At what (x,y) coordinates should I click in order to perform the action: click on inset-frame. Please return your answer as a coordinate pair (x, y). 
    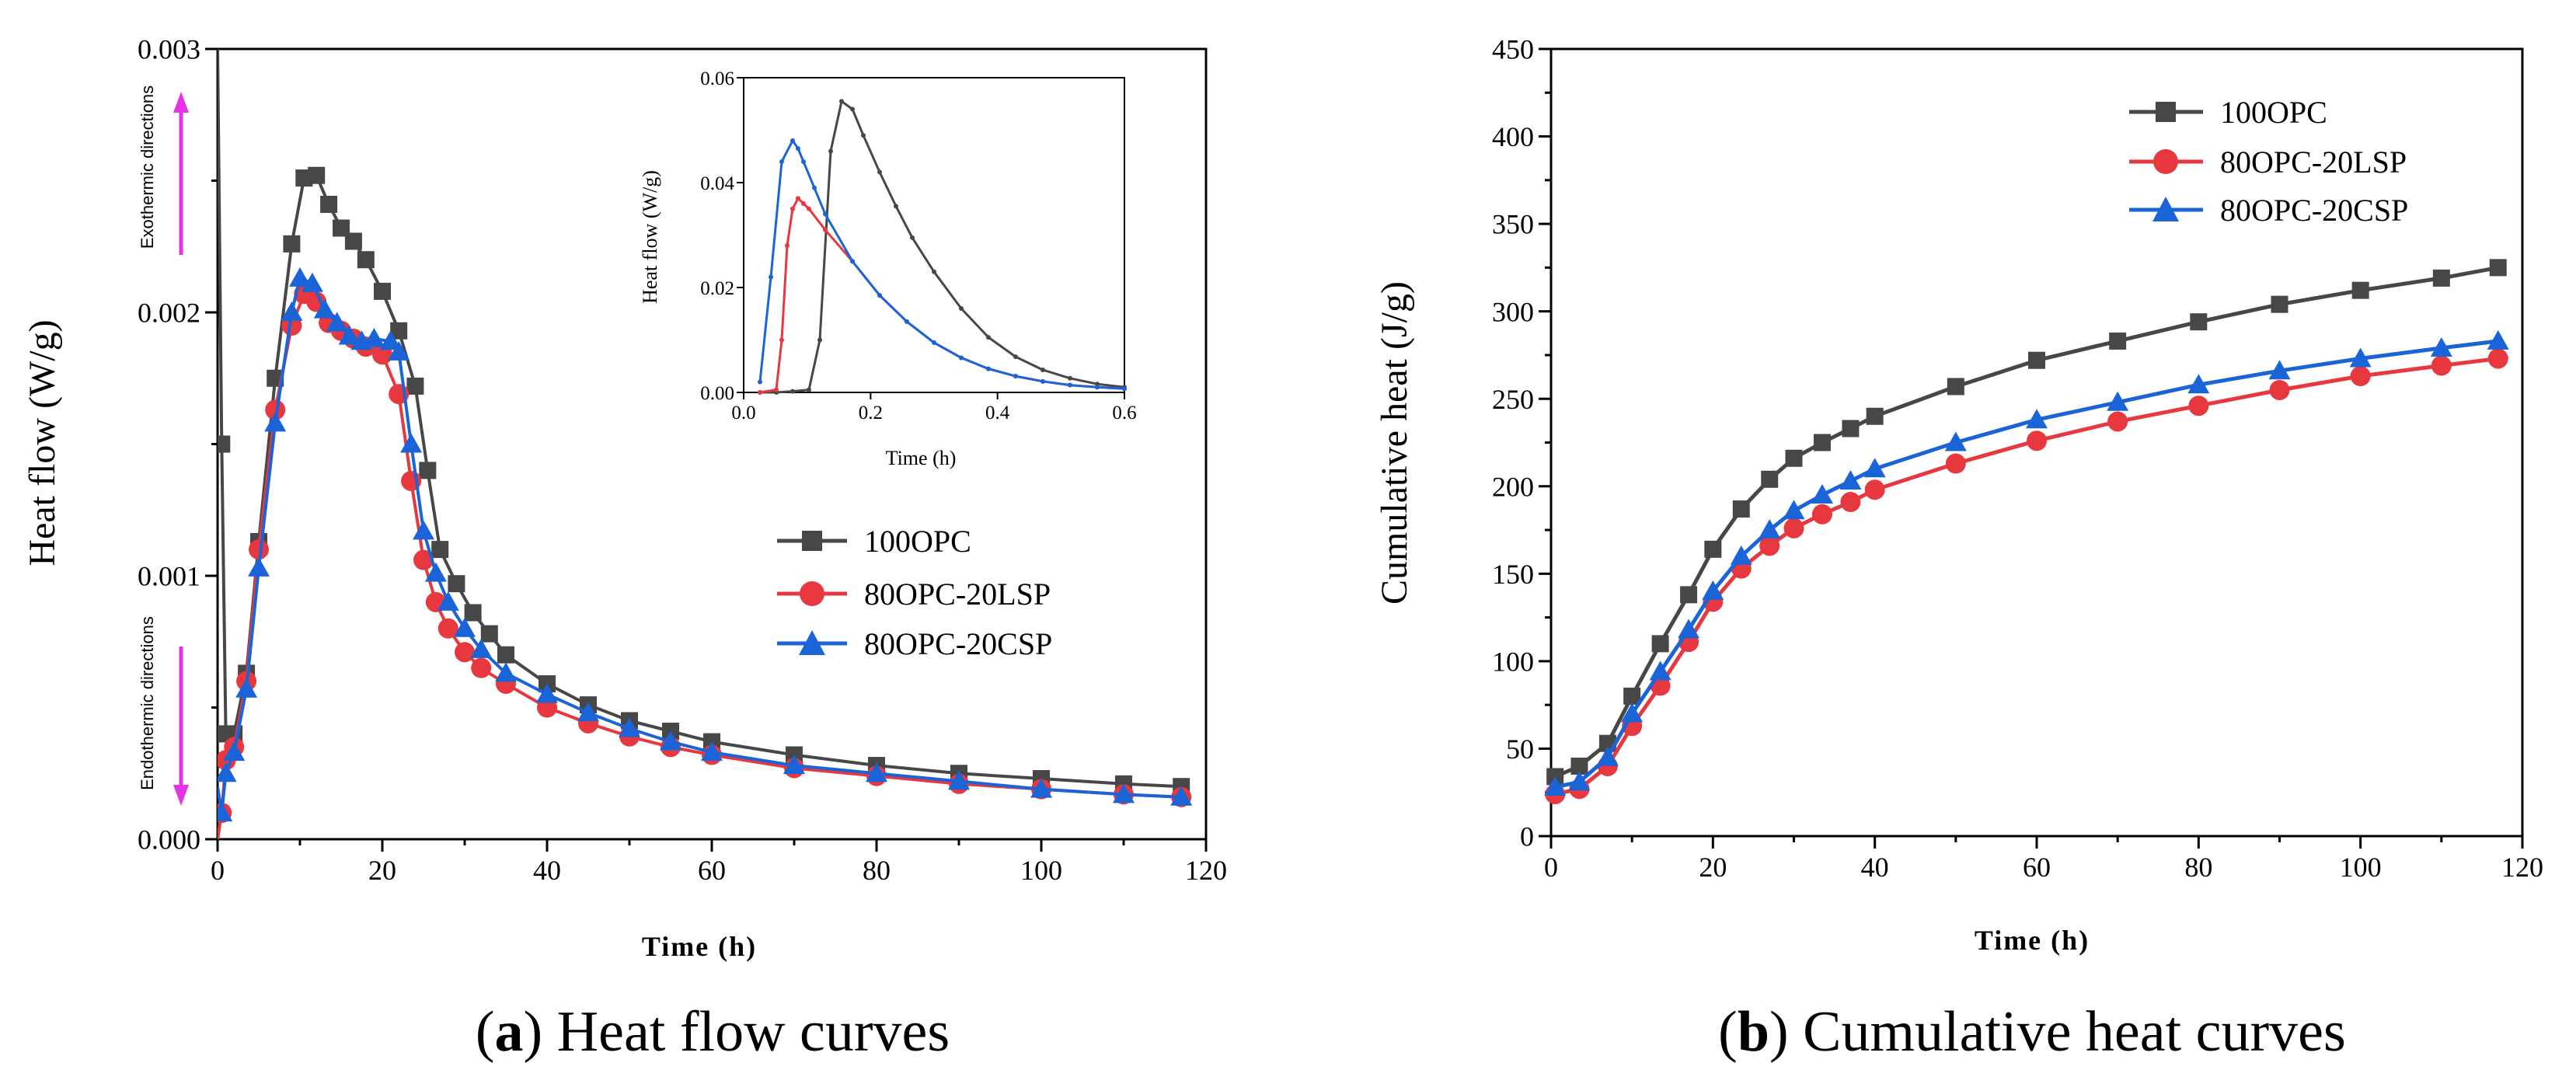
    Looking at the image, I should click on (934, 235).